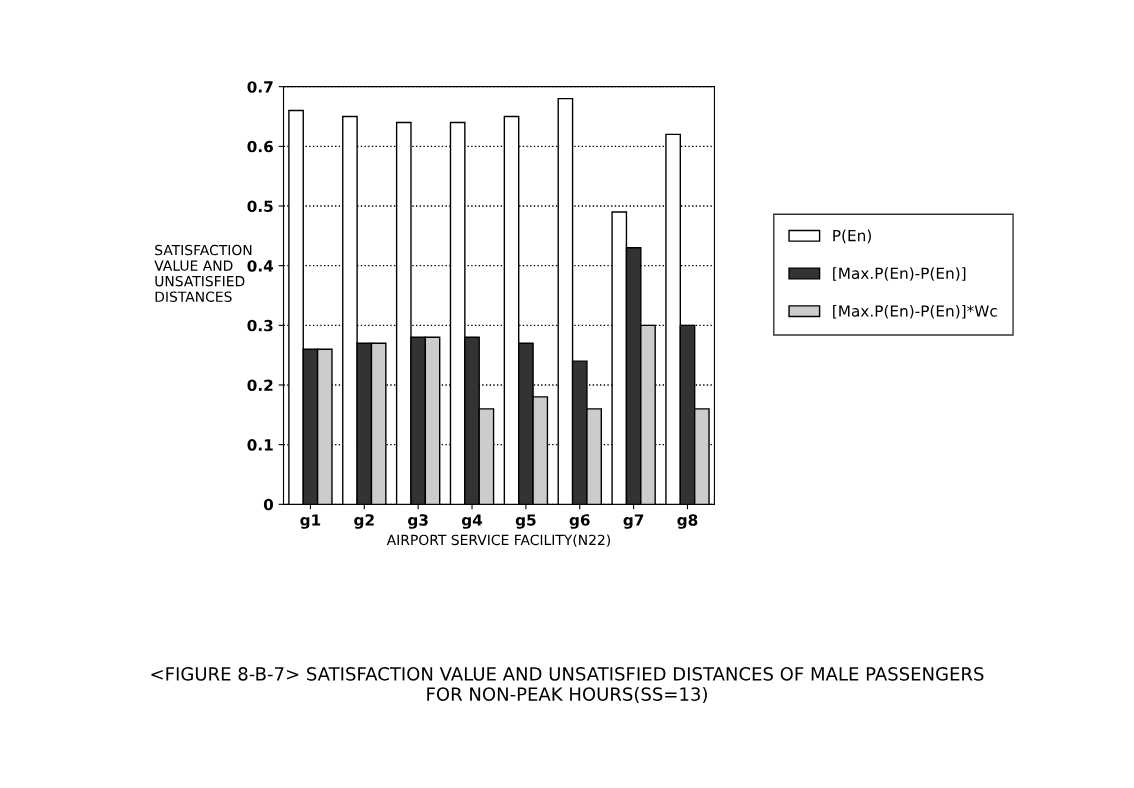 This screenshot has width=1134, height=788. I want to click on x-tick-label: g2, so click(364, 521).